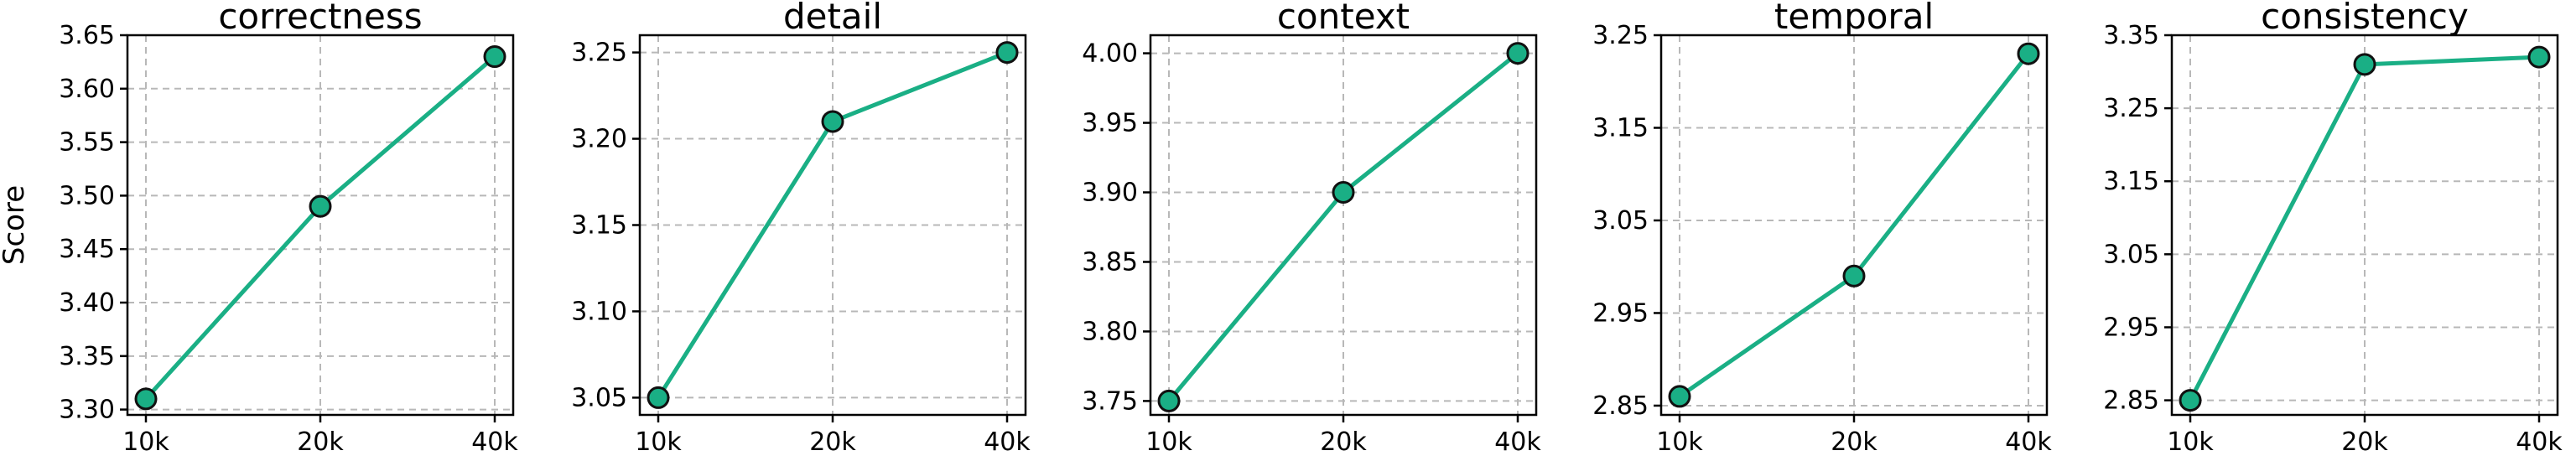 This screenshot has width=2576, height=461. I want to click on chart-title: consistency, so click(2365, 18).